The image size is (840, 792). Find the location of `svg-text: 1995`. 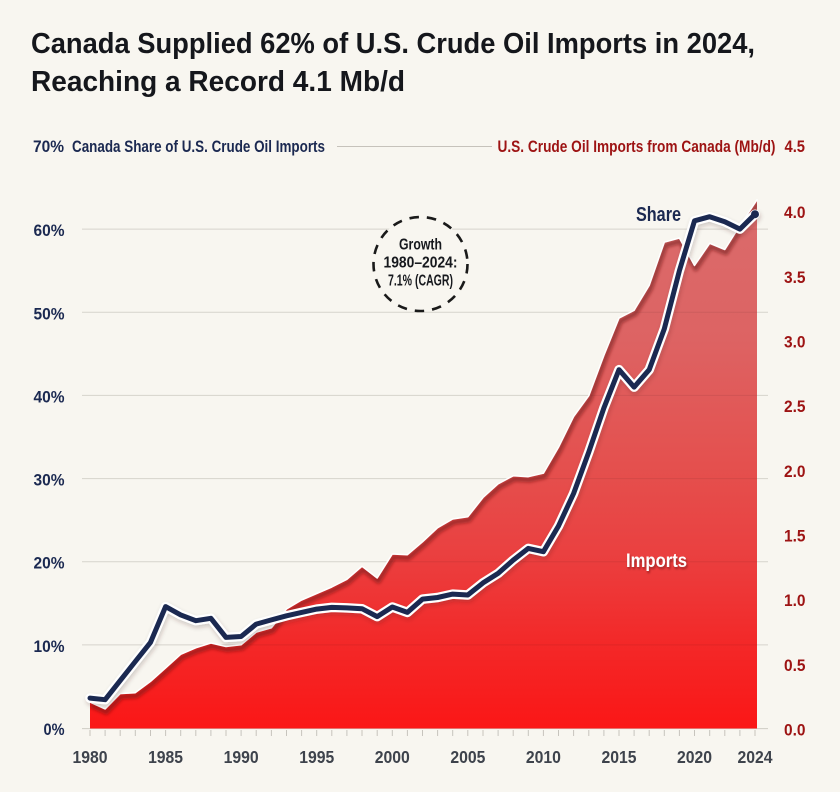

svg-text: 1995 is located at coordinates (316, 757).